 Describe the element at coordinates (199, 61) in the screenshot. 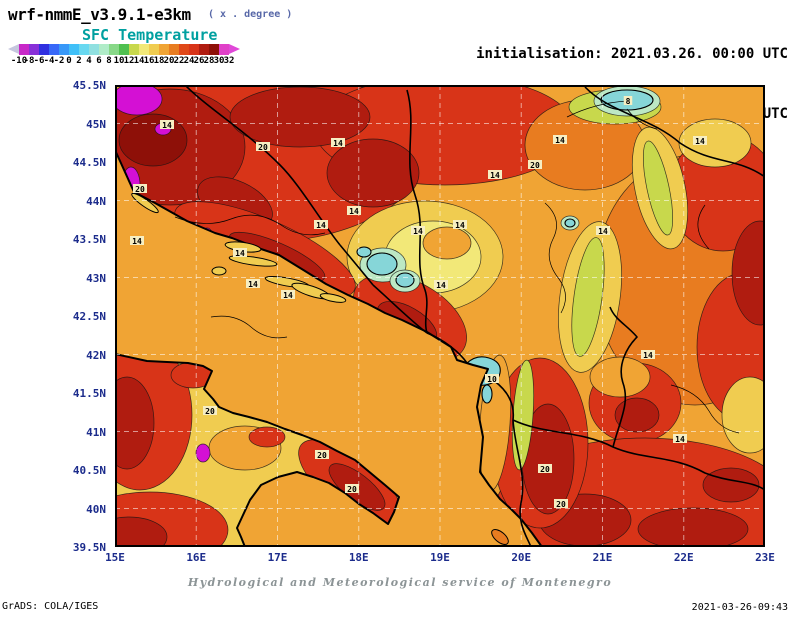

I see `colorbar-tick-label: 26` at that location.